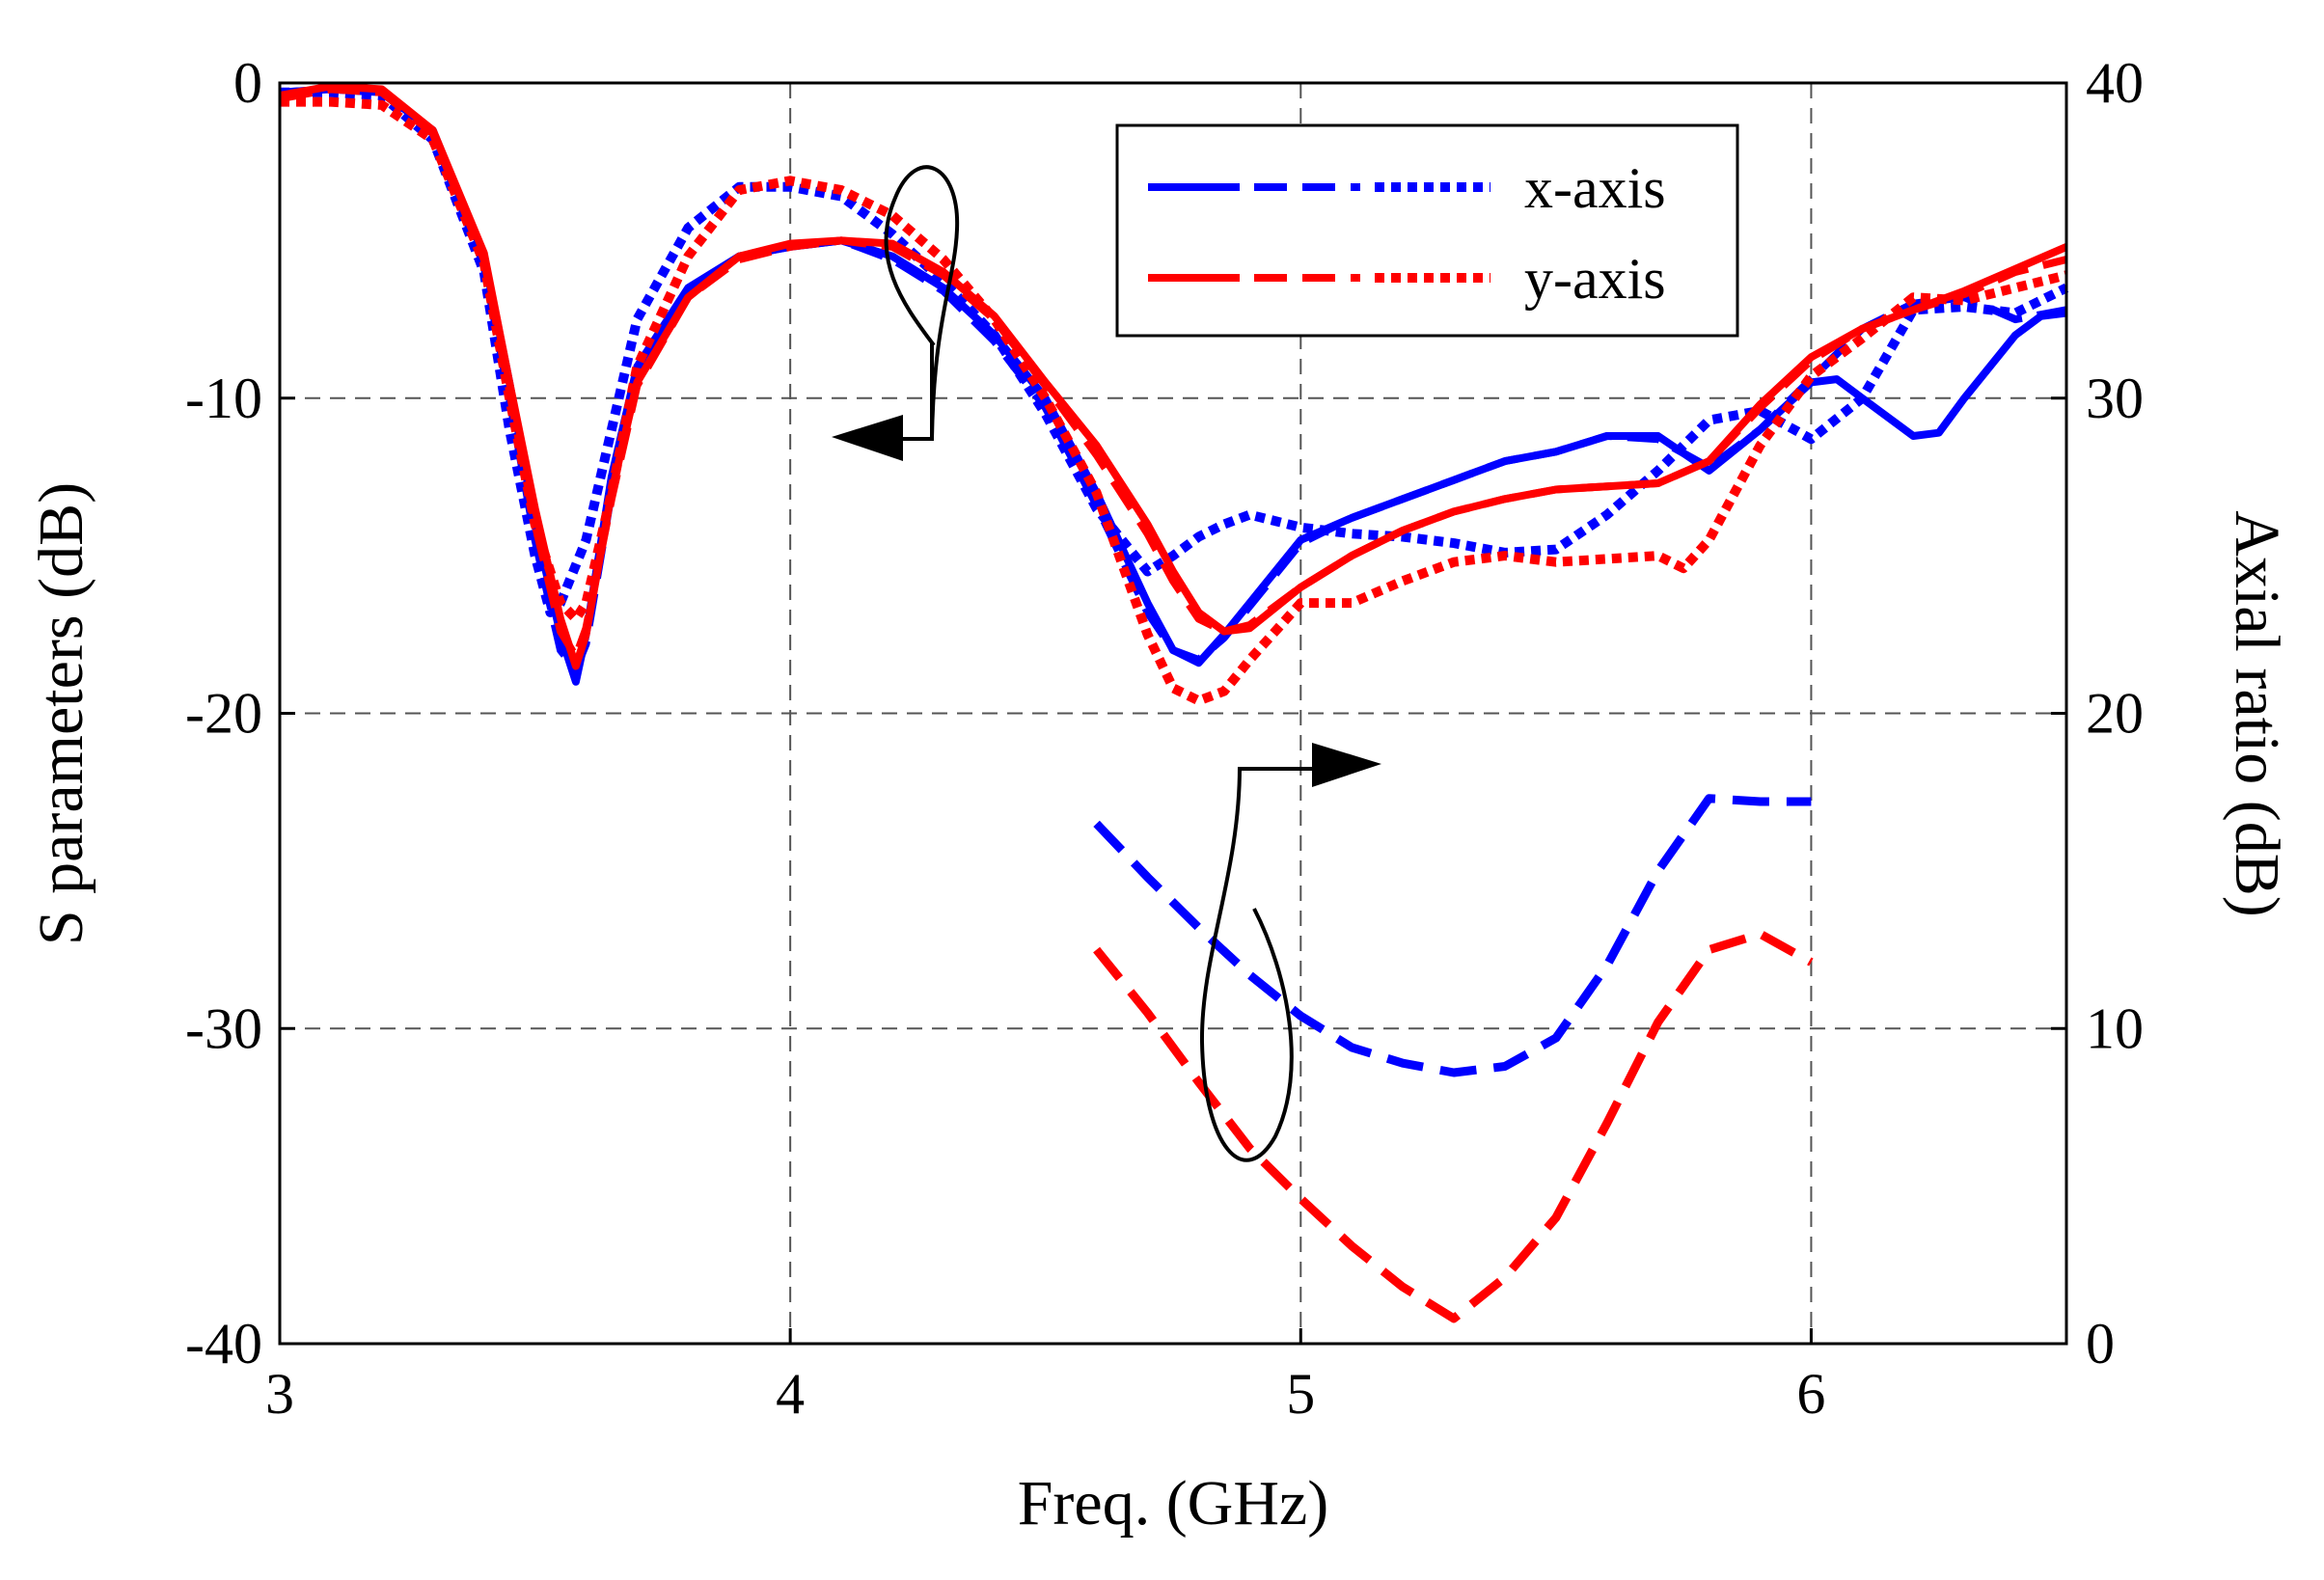 Image resolution: width=2324 pixels, height=1580 pixels. Describe the element at coordinates (247, 83) in the screenshot. I see `y-tick-label-left-0: 0` at that location.